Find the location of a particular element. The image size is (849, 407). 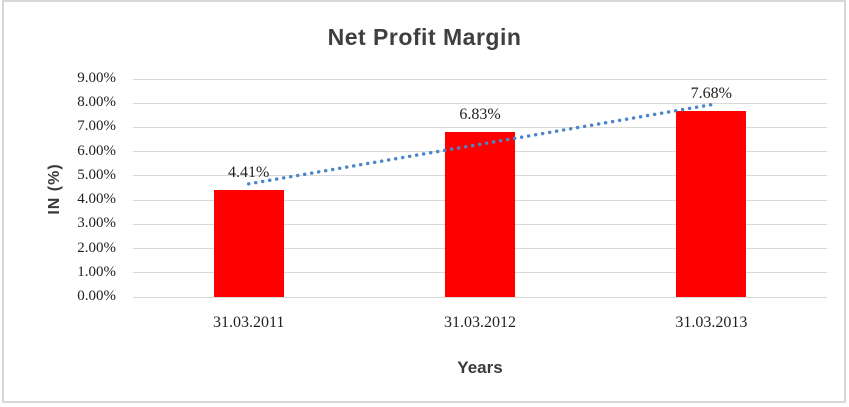

bar-31.03.2012 is located at coordinates (480, 214).